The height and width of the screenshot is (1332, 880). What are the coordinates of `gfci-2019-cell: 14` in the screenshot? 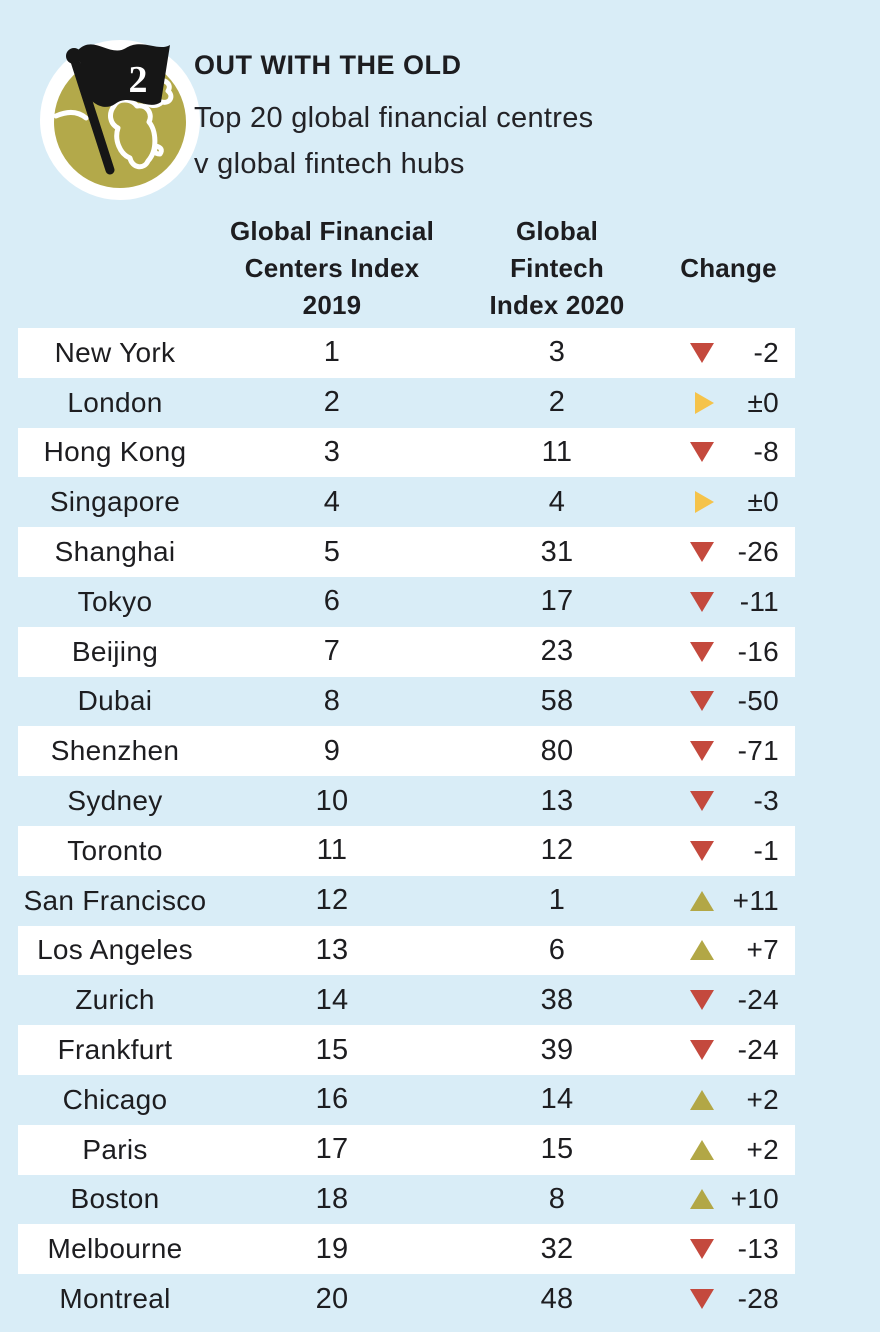 It's located at (332, 999).